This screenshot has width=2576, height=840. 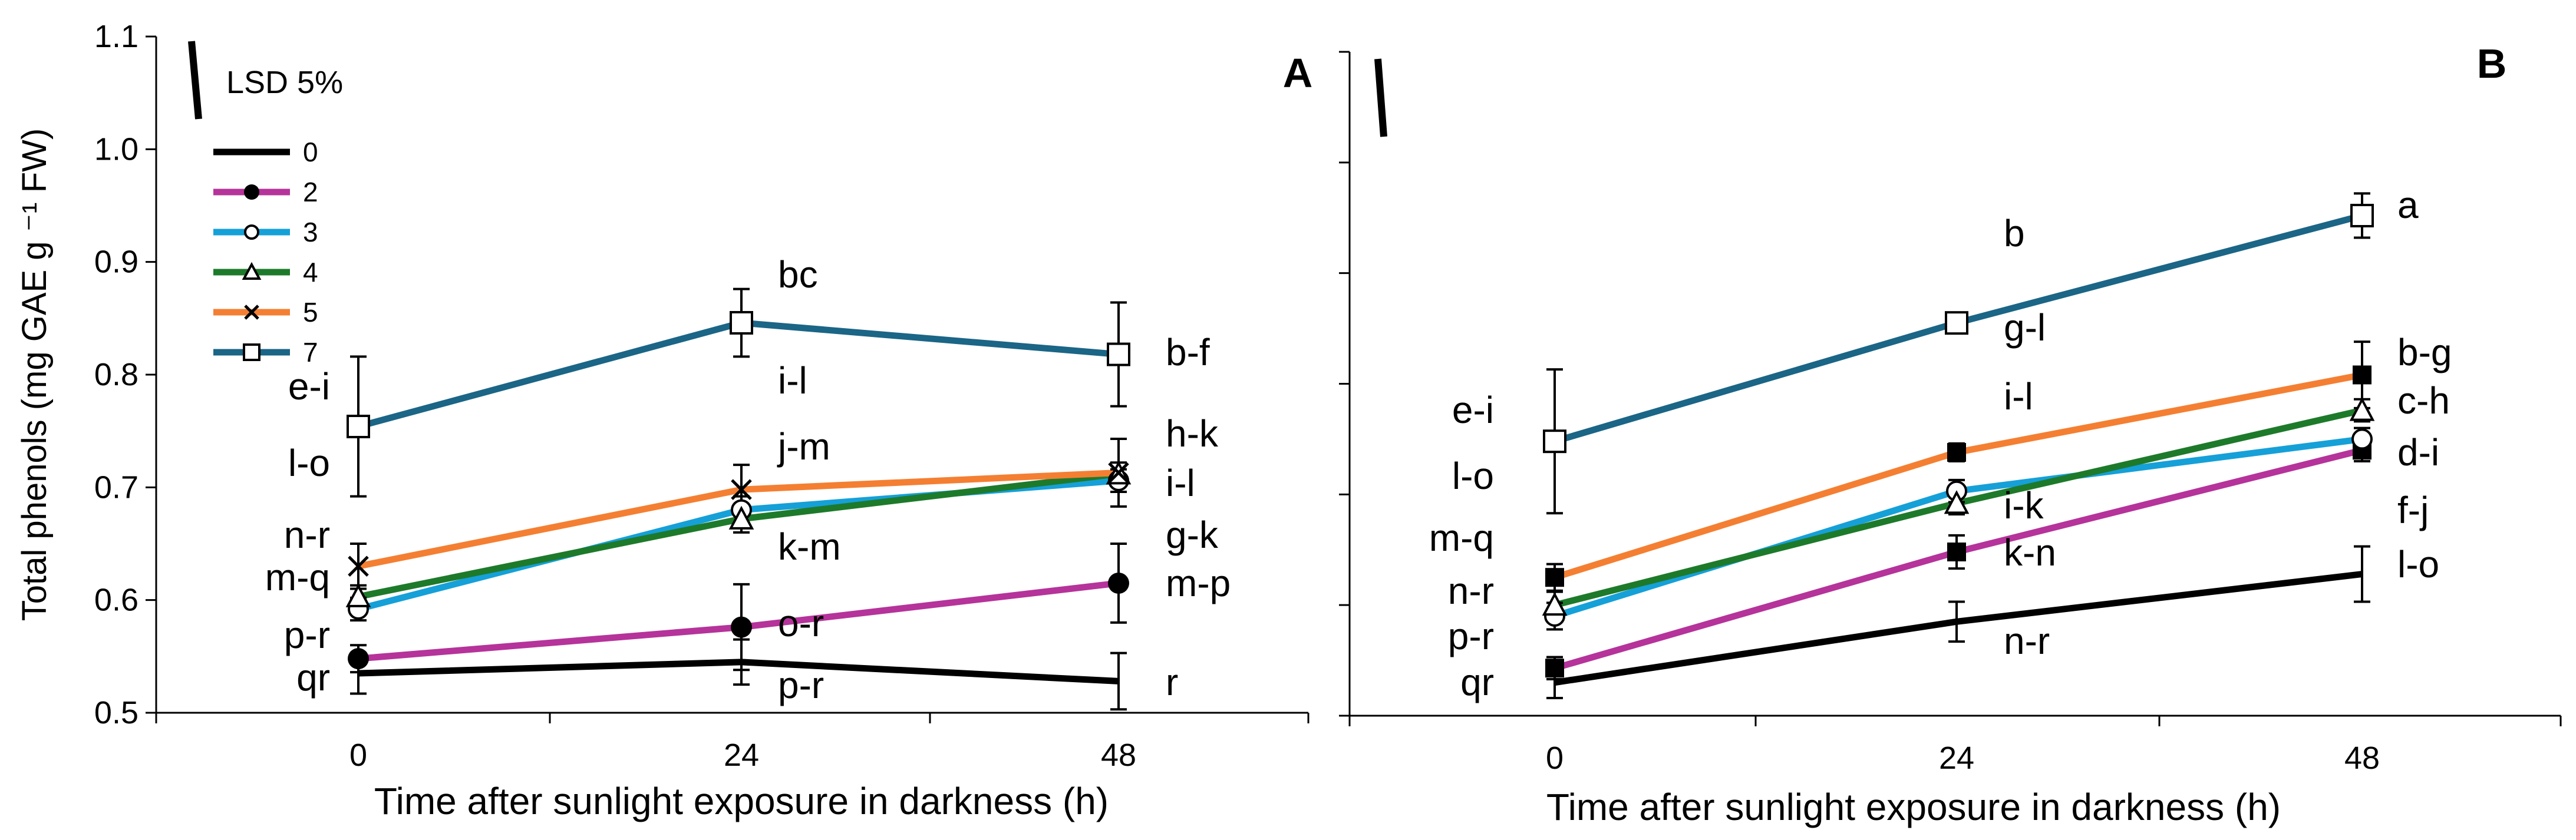 I want to click on significance-letter: b, so click(x=2015, y=233).